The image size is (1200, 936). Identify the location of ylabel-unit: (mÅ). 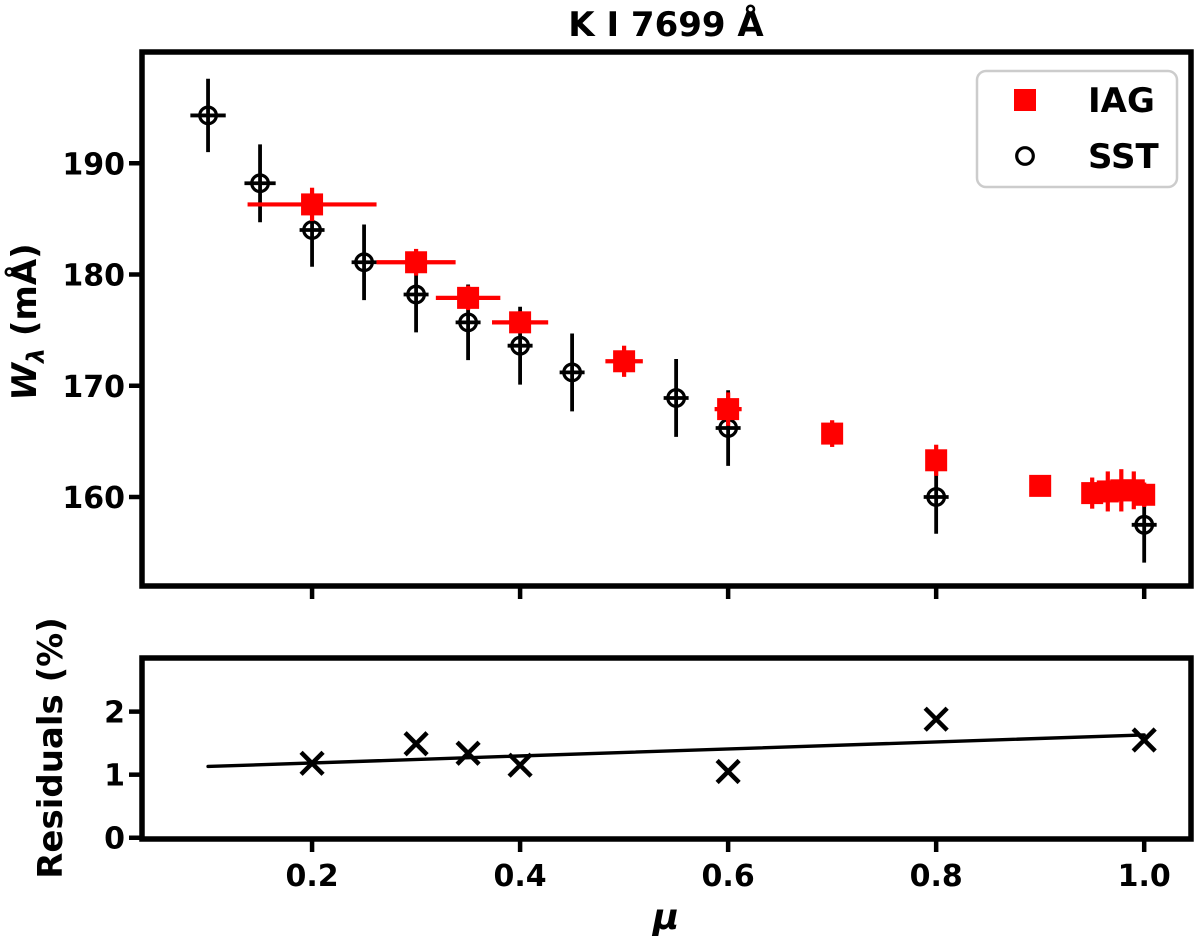
(24, 295).